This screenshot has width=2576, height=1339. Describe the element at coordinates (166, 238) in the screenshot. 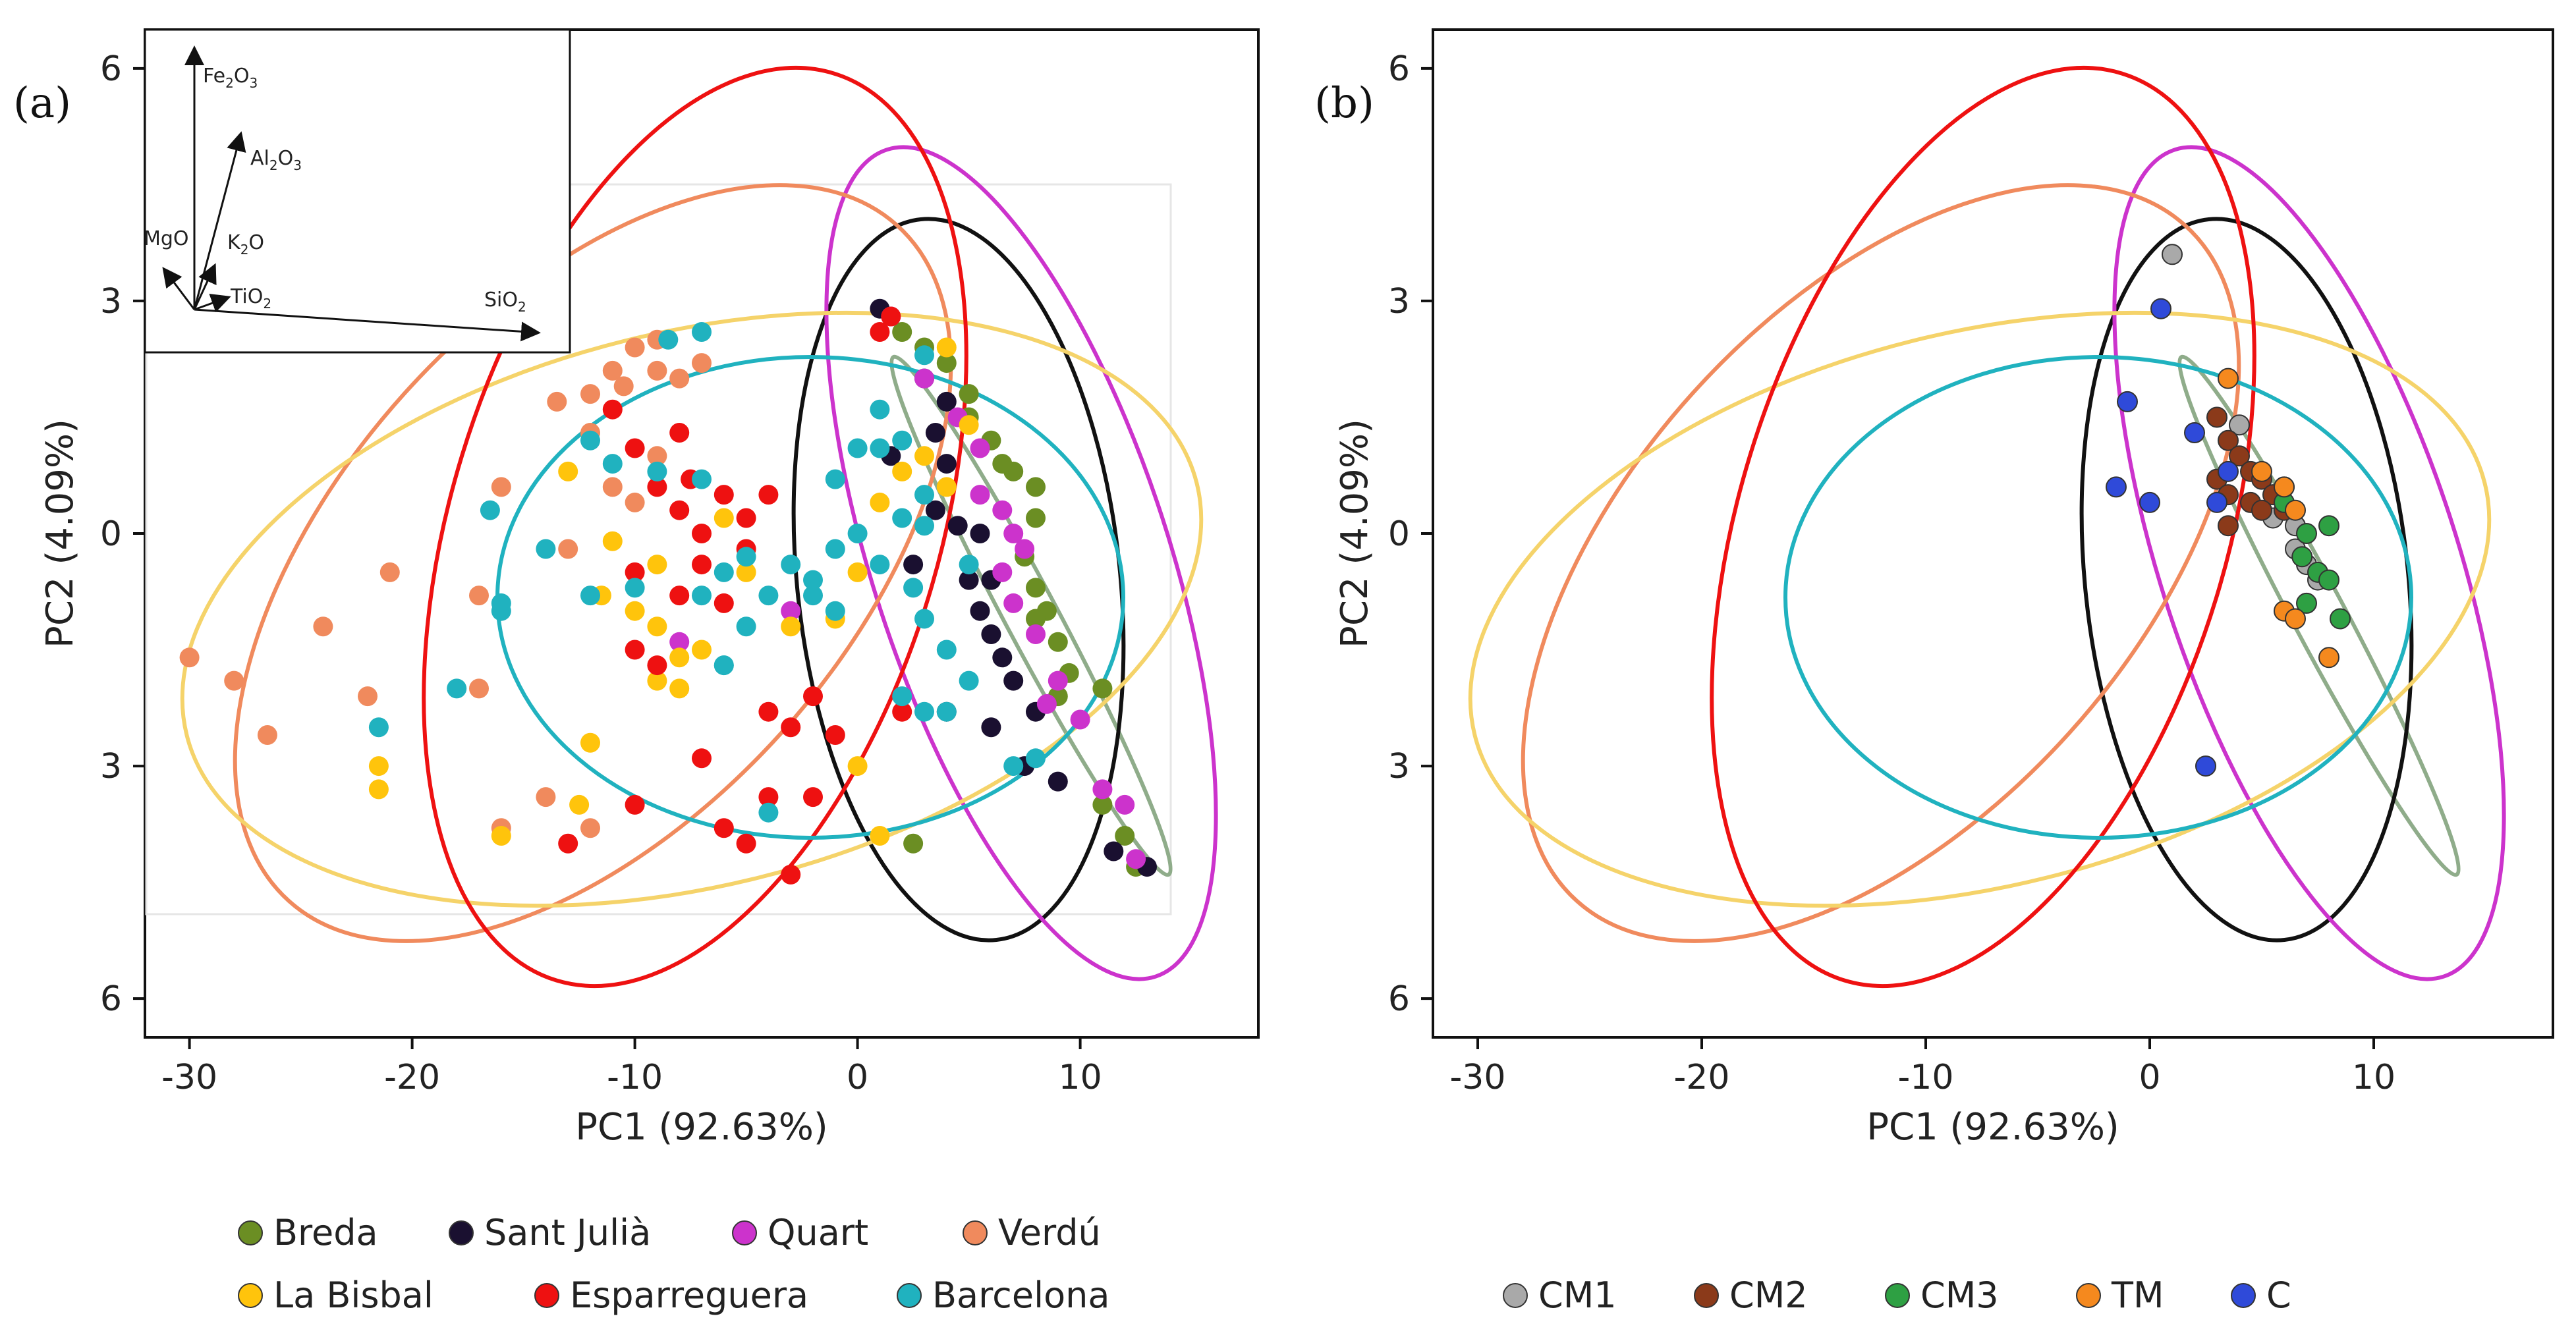

I see `mgo-label: MgO` at that location.